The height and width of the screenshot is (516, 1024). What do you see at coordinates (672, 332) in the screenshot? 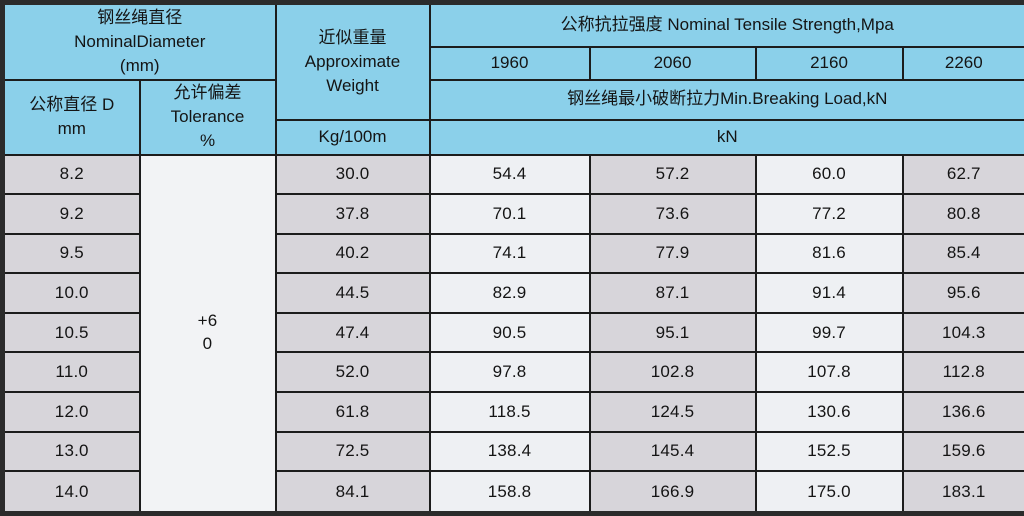
I see `load-cell: 95.1` at bounding box center [672, 332].